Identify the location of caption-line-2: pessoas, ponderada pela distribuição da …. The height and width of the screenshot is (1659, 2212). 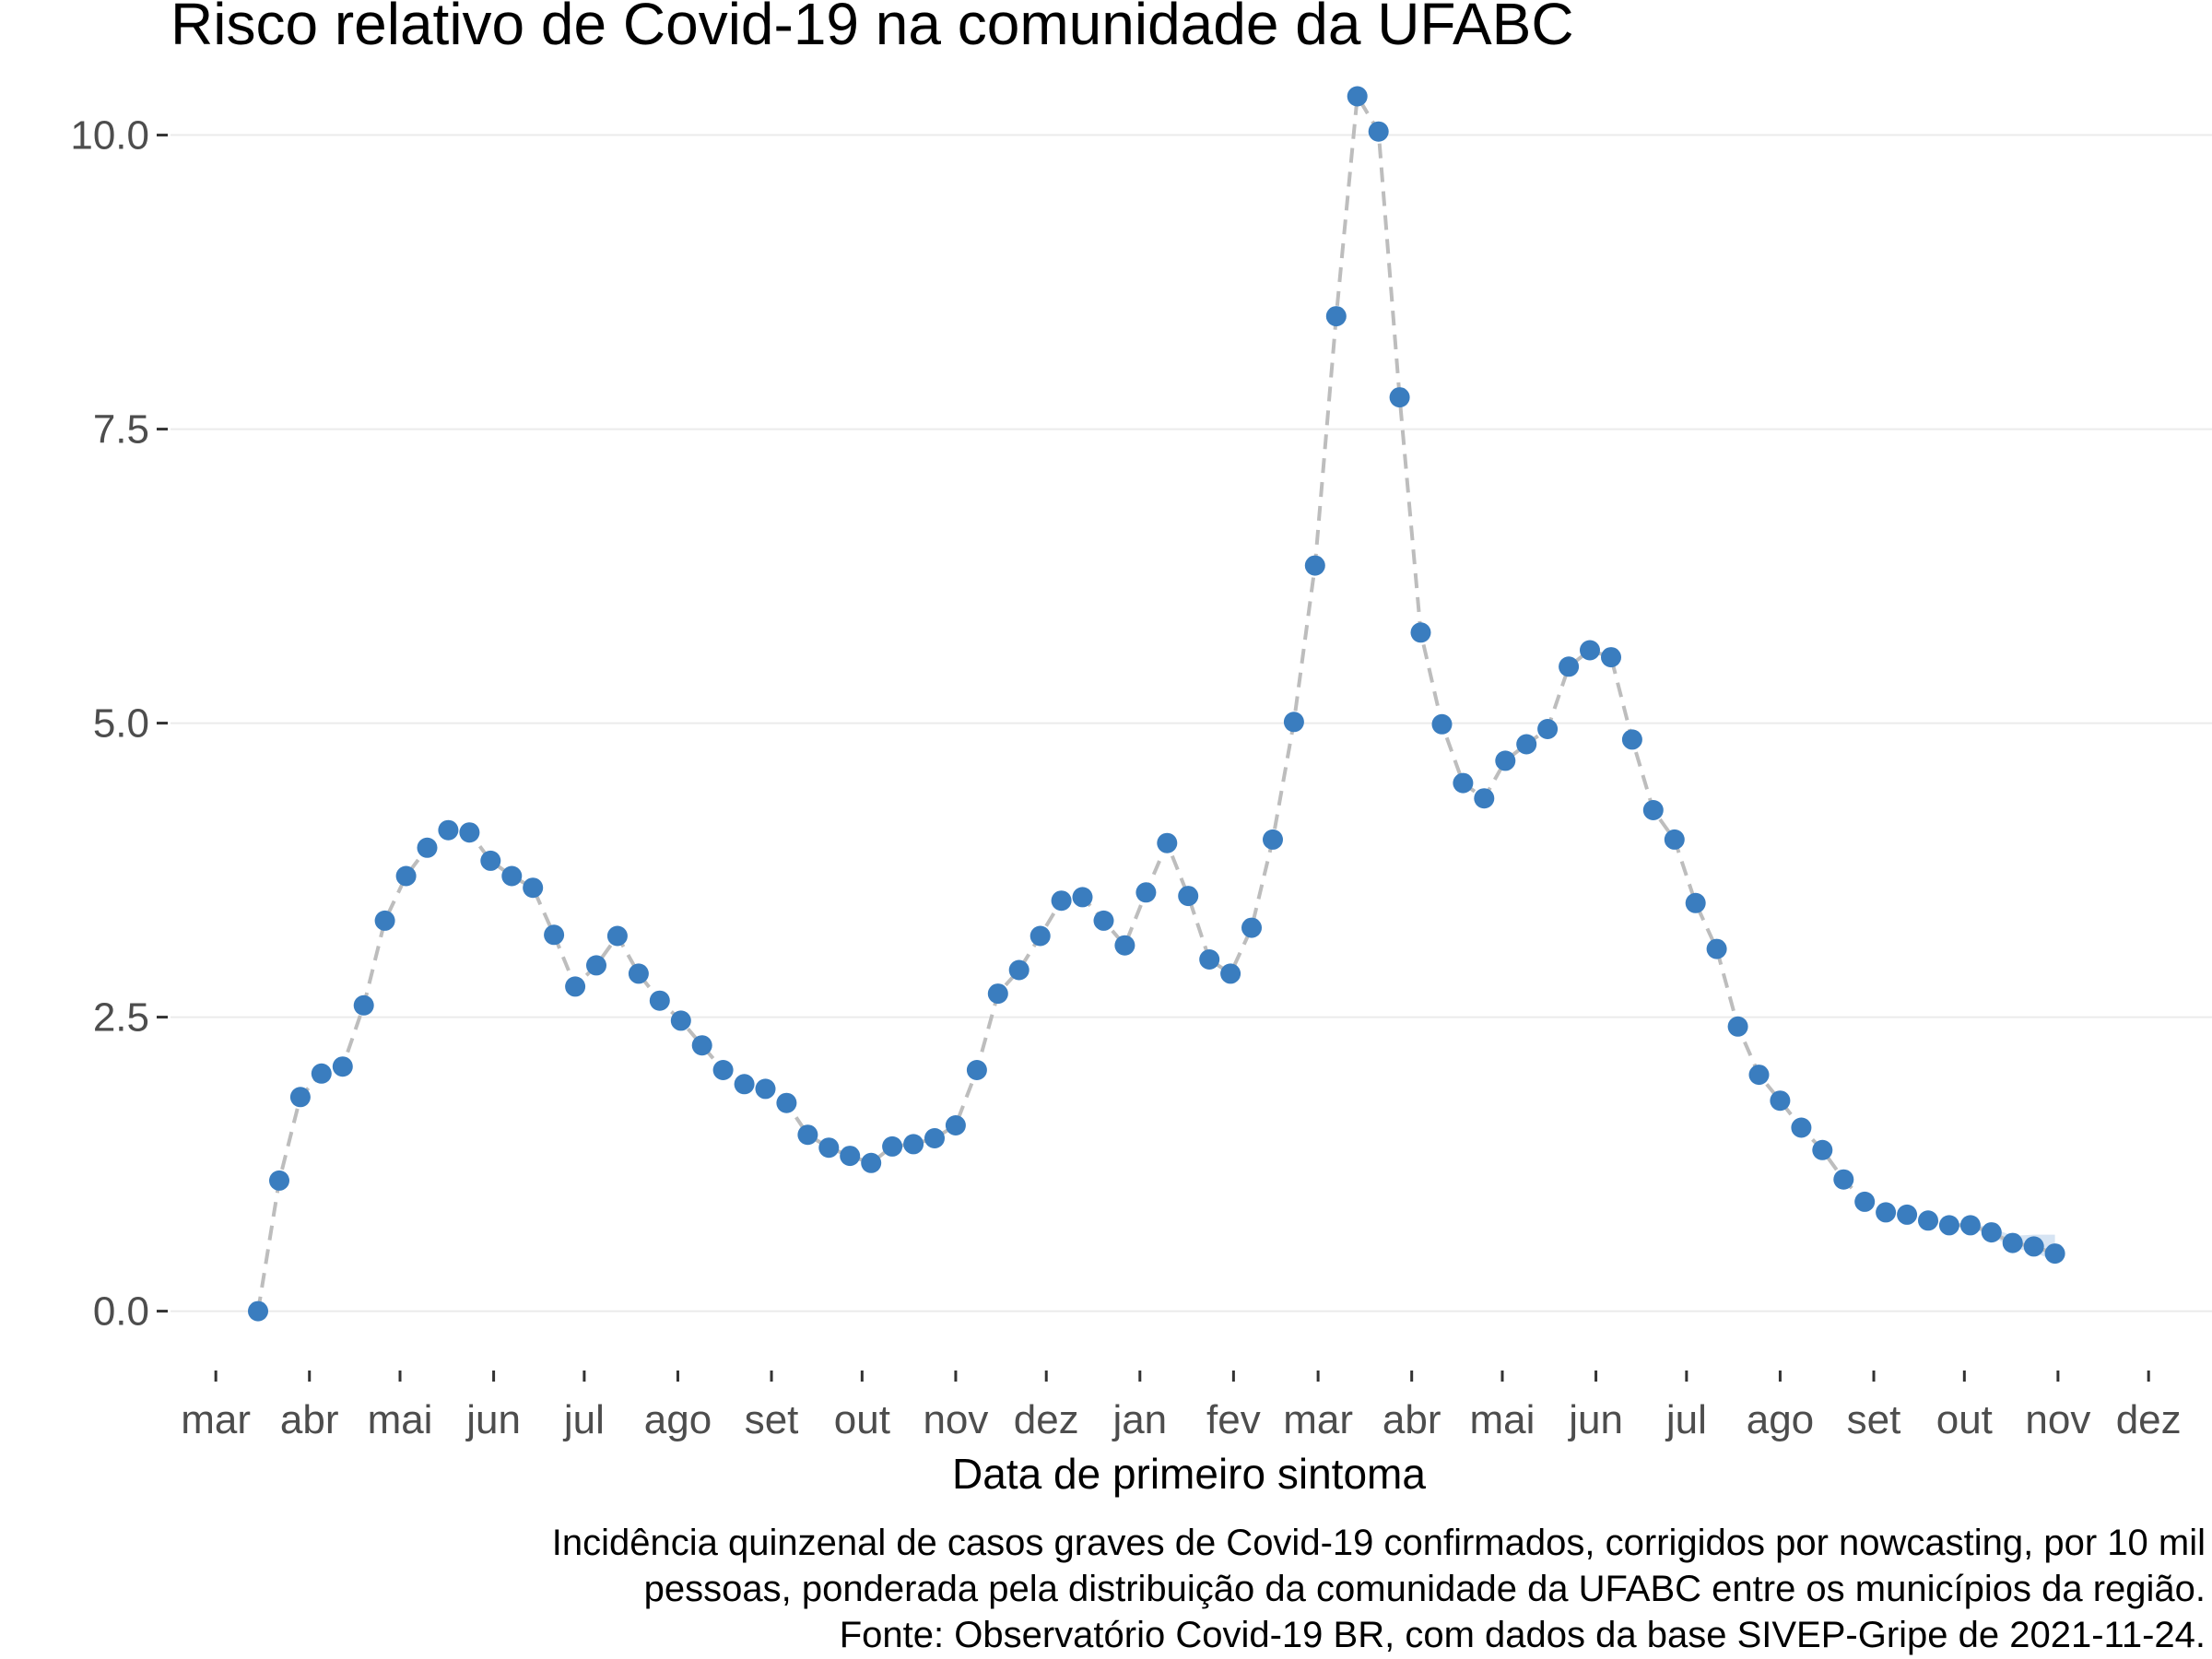
(1425, 1589).